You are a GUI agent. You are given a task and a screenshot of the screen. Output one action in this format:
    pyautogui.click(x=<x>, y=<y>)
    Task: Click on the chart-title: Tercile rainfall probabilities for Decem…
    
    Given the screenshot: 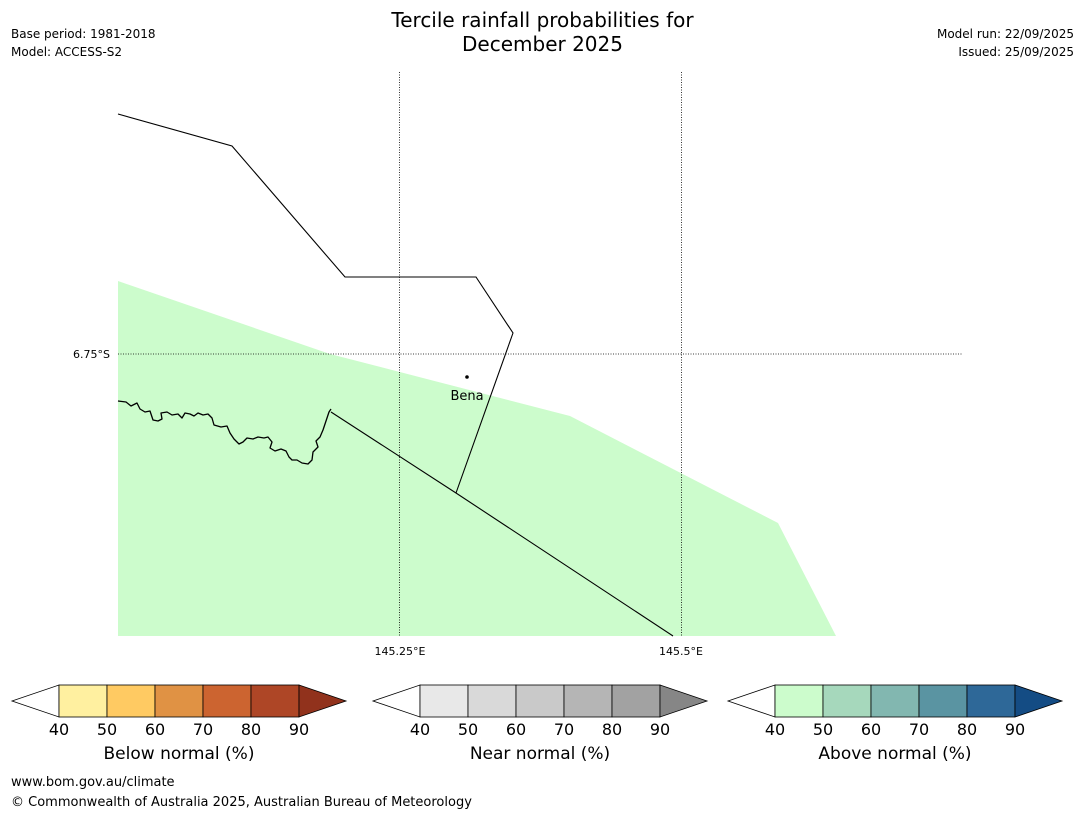 What is the action you would take?
    pyautogui.click(x=542, y=32)
    